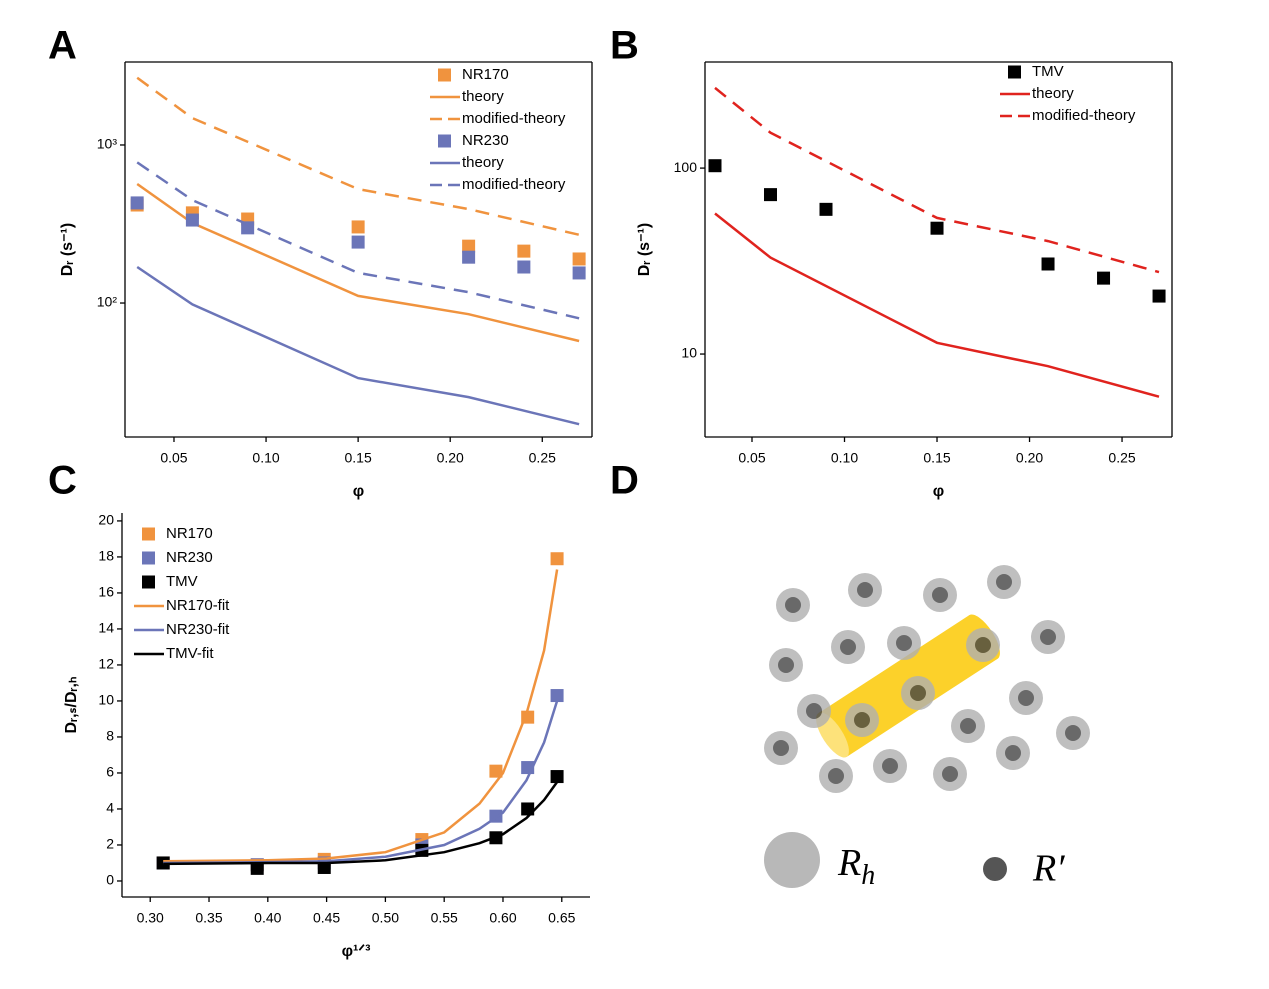  What do you see at coordinates (71, 705) in the screenshot?
I see `y-axis-label: Dᵣ,ₛ/Dᵣ,ₕ` at bounding box center [71, 705].